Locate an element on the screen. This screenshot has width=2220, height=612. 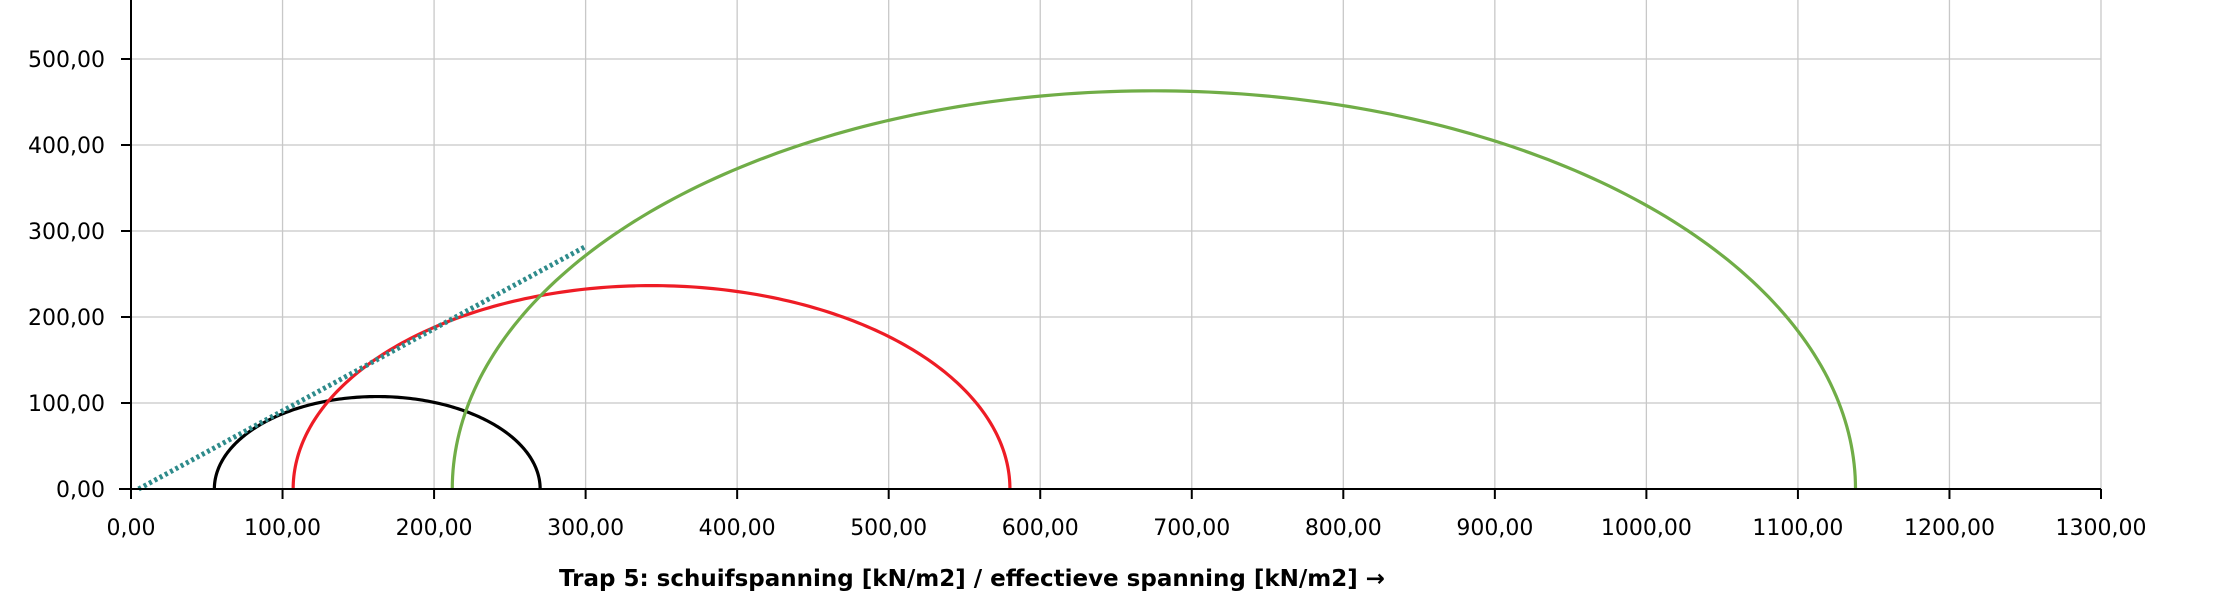
x-tick-label: 200,00 is located at coordinates (434, 528).